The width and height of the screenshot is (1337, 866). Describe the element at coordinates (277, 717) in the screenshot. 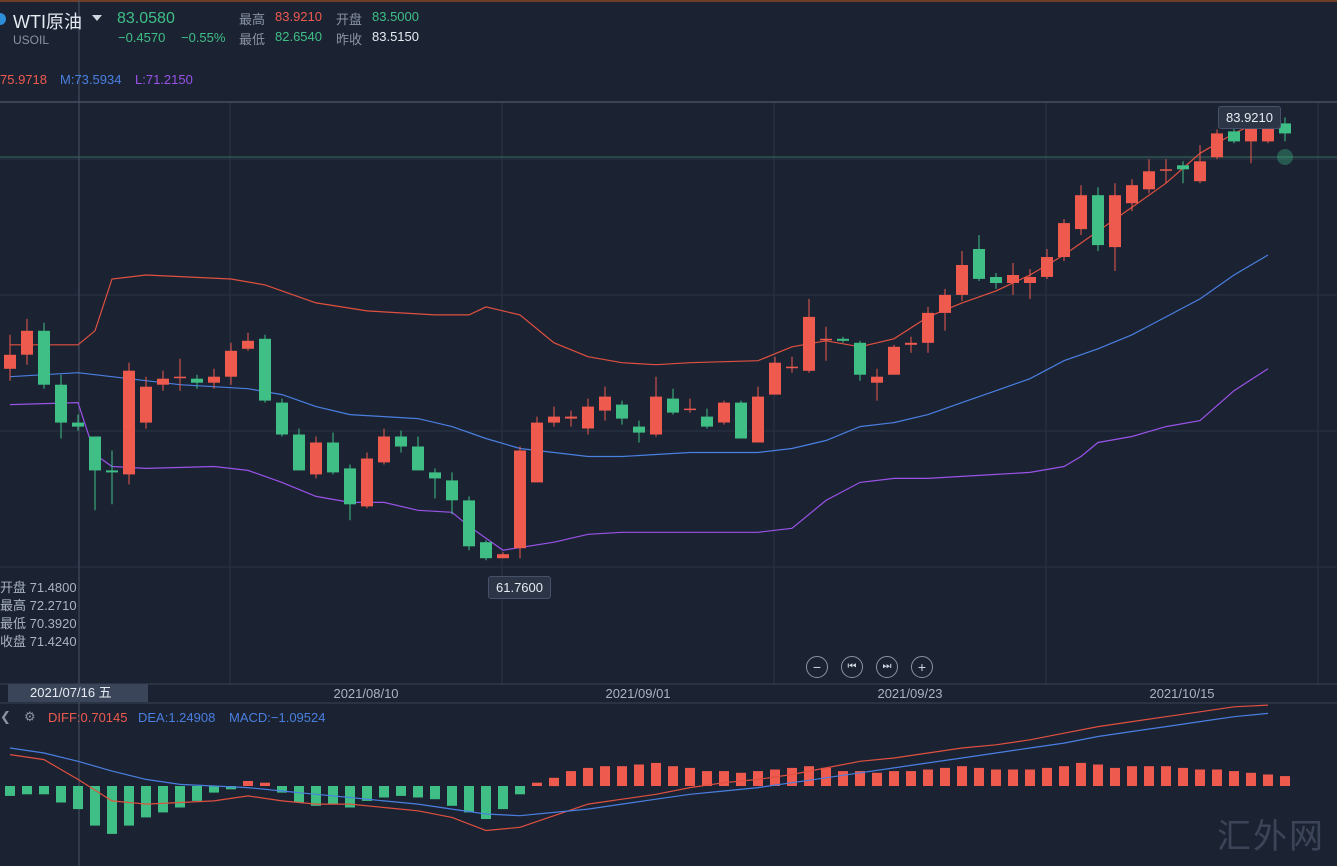

I see `macd-value-legend: MACD:−1.09524` at that location.